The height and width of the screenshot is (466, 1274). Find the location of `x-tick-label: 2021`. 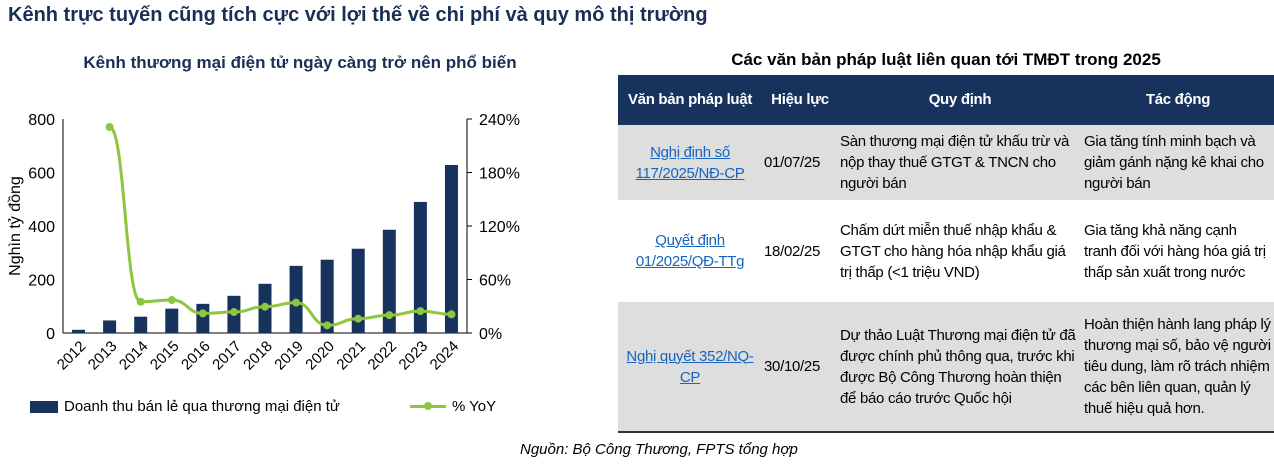

x-tick-label: 2021 is located at coordinates (351, 356).